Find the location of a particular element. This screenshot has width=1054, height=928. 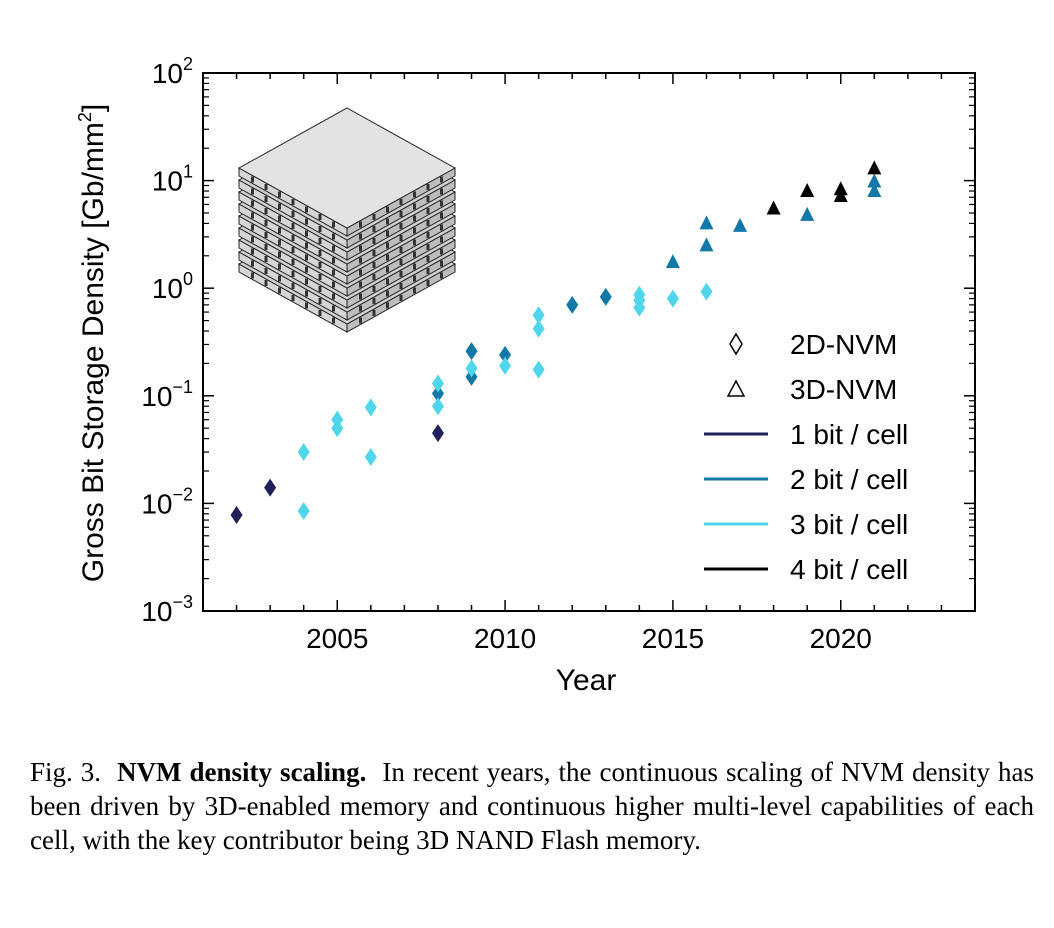

legend-label: 1 bit / cell is located at coordinates (849, 434).